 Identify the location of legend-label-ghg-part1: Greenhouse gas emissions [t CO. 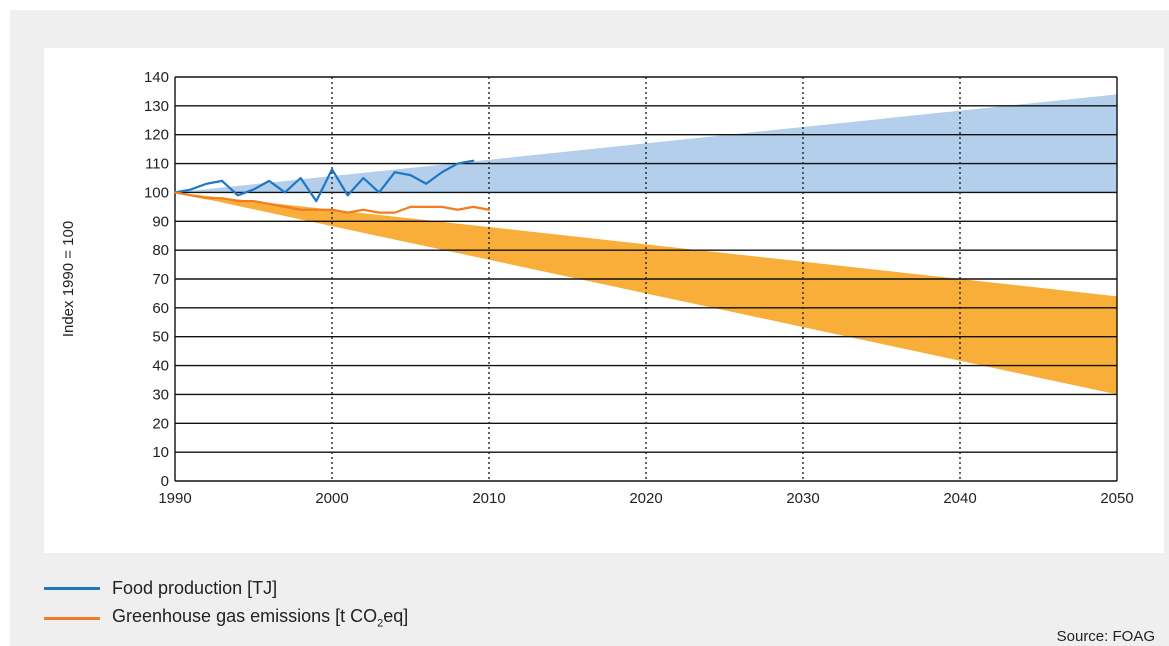
(245, 616).